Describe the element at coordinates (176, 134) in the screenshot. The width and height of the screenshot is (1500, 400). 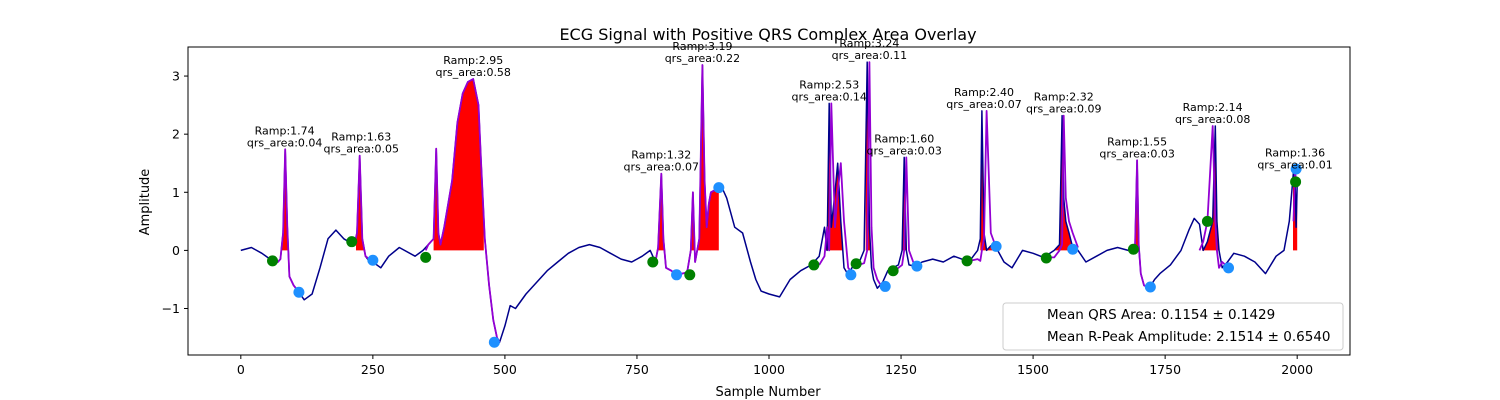
I see `y-tick-label-3: 2` at that location.